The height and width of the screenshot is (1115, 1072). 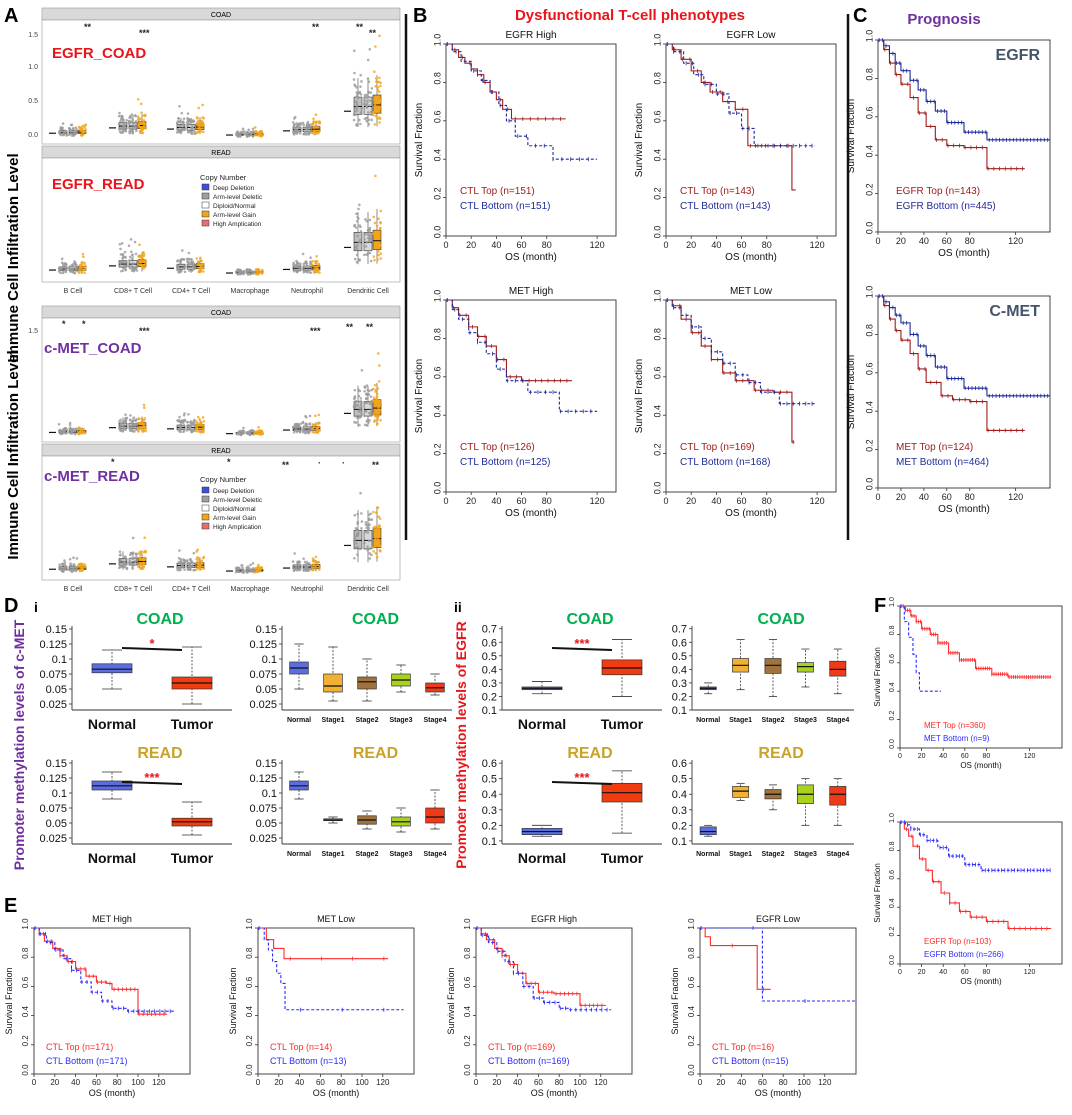 I want to click on panel-letter-f: F, so click(x=880, y=606).